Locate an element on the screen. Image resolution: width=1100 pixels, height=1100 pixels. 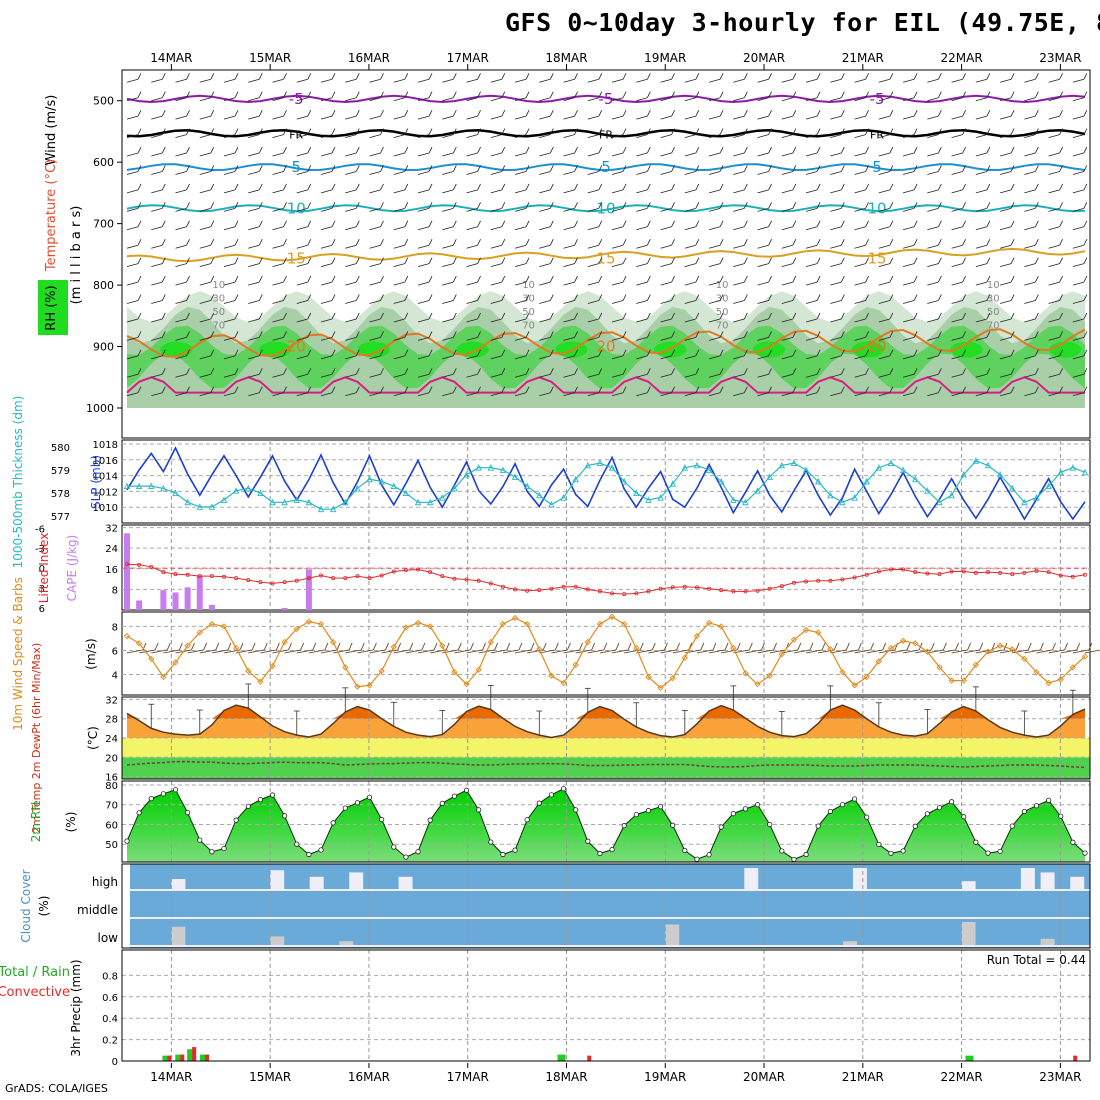
precip-convective-bar is located at coordinates (169, 1058).